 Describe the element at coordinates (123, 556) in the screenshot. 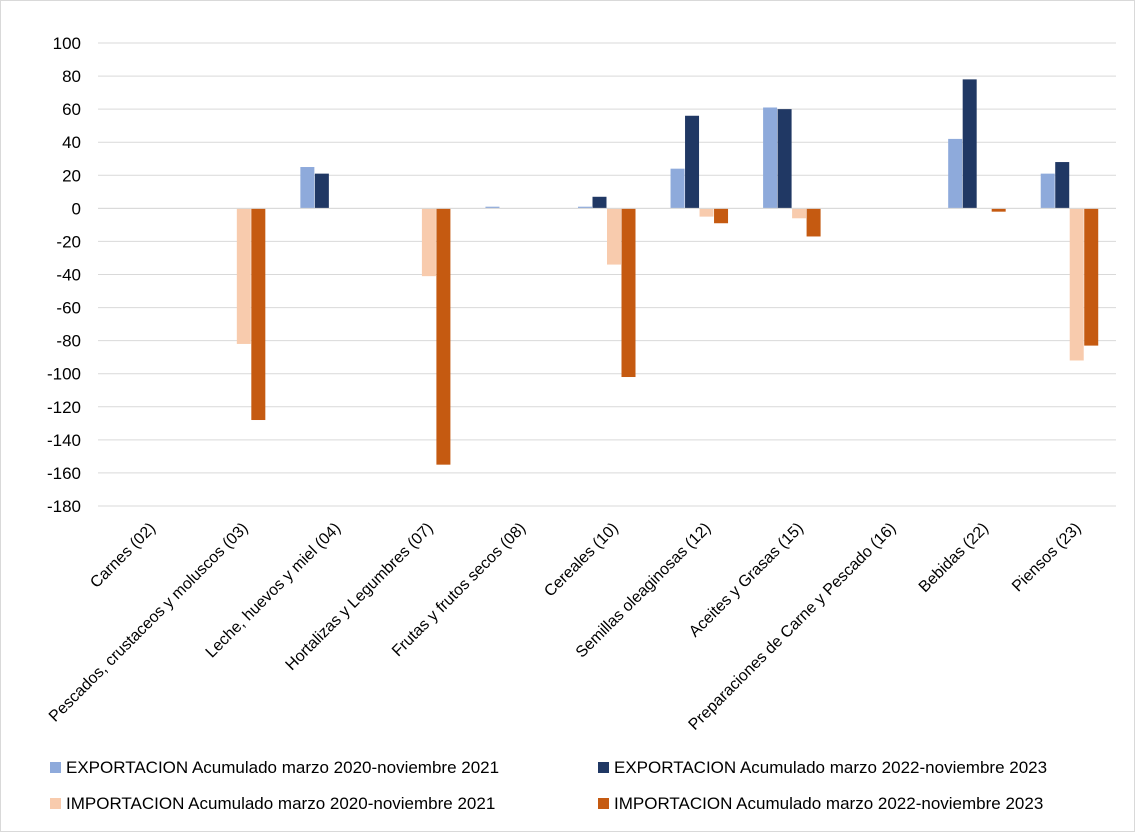

I see `x-tick-label: Carnes (02)` at that location.